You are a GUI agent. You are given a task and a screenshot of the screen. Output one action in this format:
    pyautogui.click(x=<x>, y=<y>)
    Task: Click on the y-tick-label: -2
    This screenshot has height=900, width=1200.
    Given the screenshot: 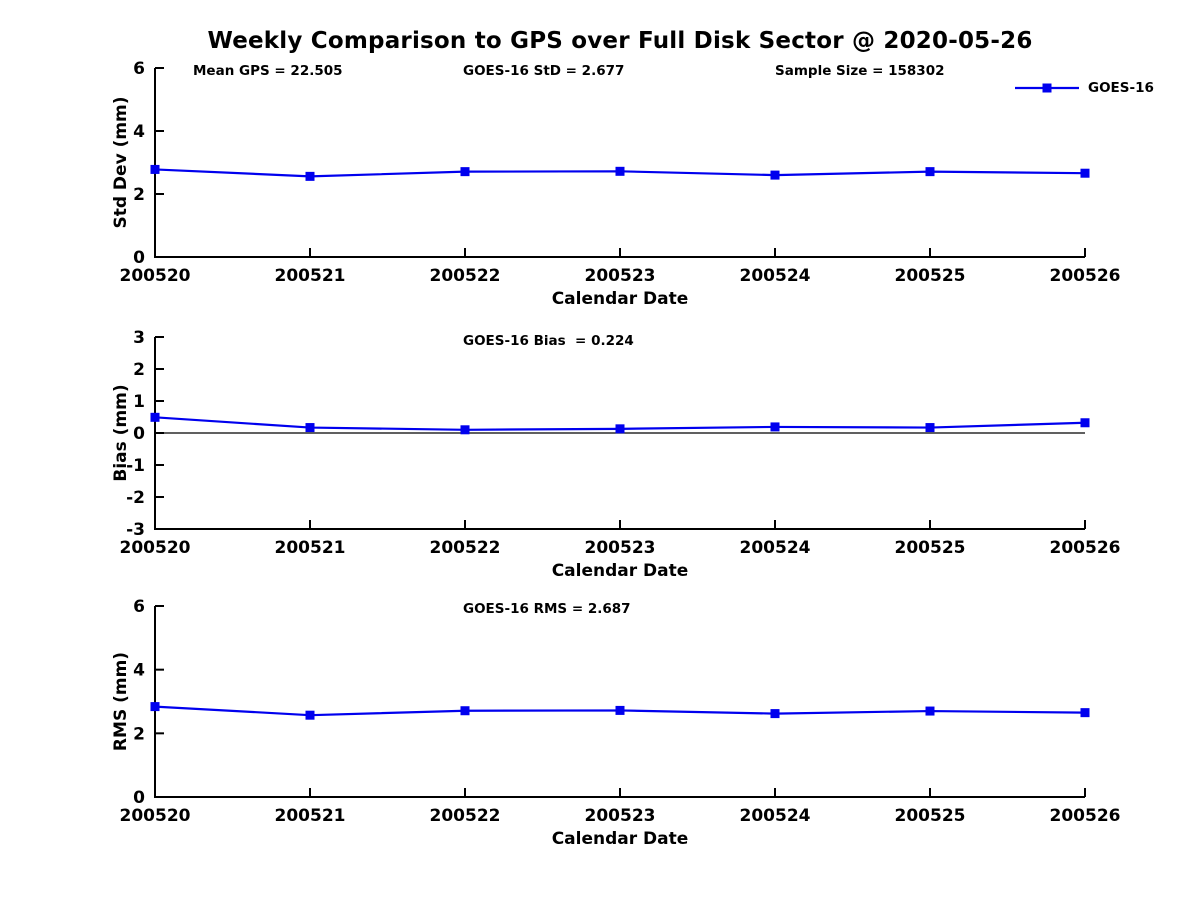 What is the action you would take?
    pyautogui.click(x=135, y=498)
    